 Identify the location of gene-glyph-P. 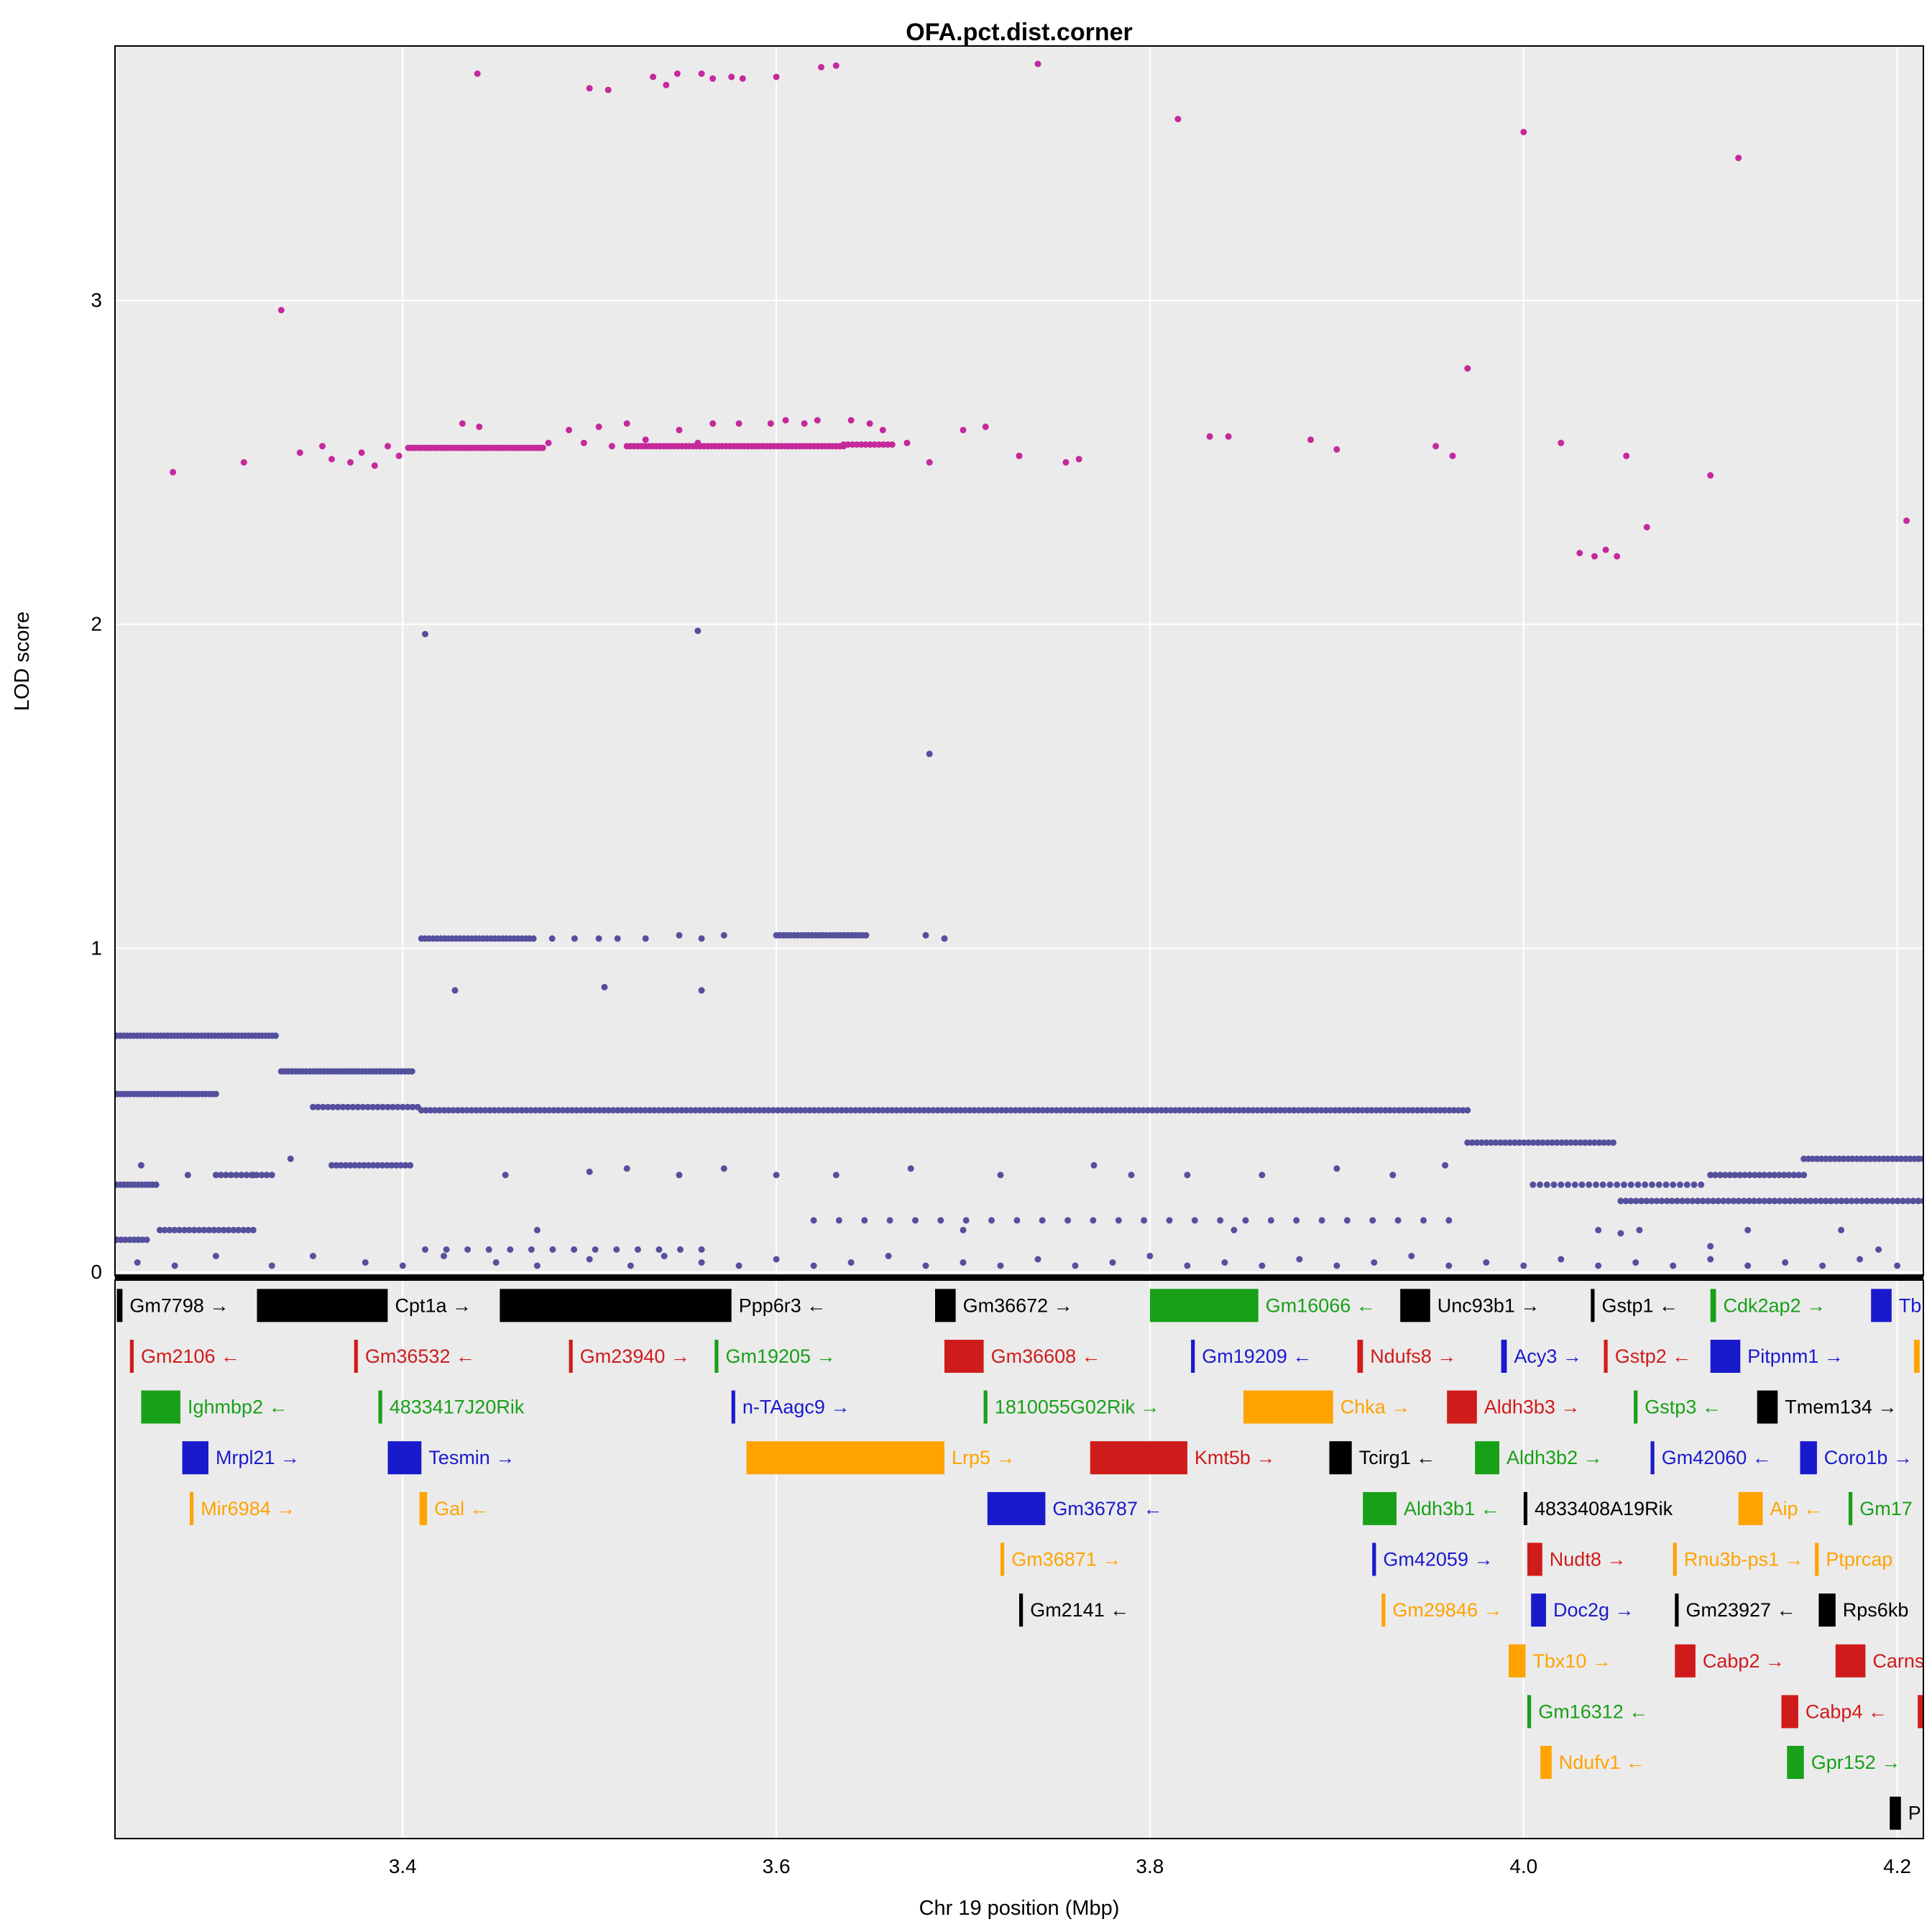
(1895, 1813).